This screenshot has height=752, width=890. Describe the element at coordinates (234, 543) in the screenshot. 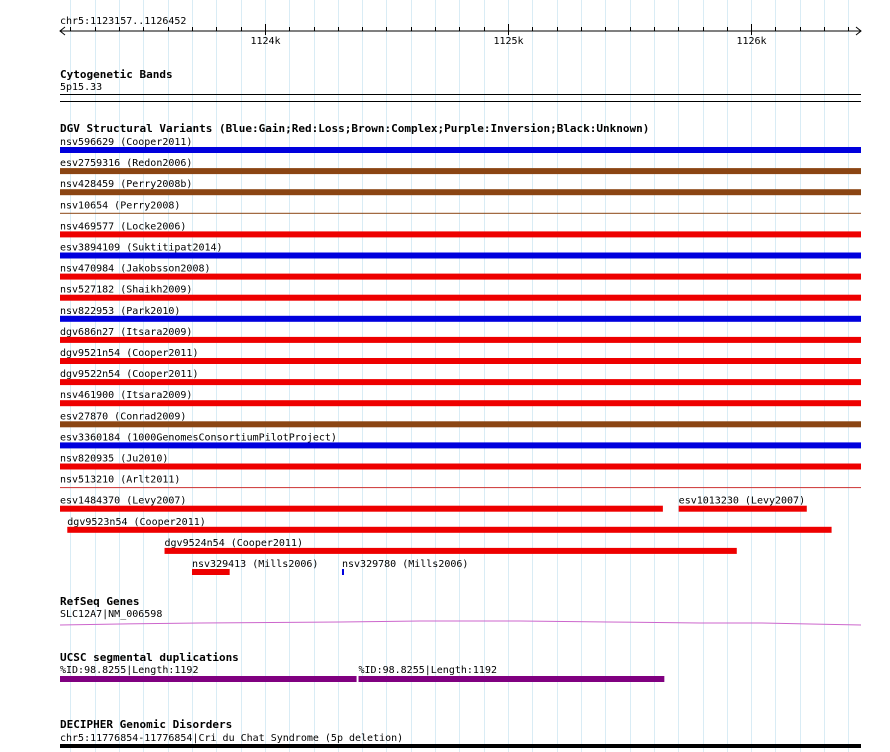

I see `dgv-variant-label: dgv9524n54 (Cooper2011)` at that location.